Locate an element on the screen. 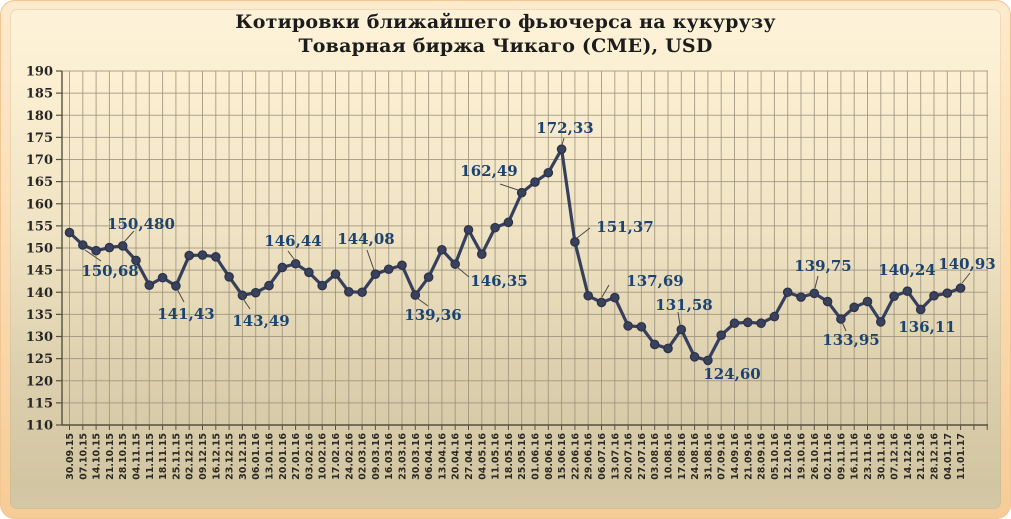  x-tick-label: 20.07.16 is located at coordinates (629, 456).